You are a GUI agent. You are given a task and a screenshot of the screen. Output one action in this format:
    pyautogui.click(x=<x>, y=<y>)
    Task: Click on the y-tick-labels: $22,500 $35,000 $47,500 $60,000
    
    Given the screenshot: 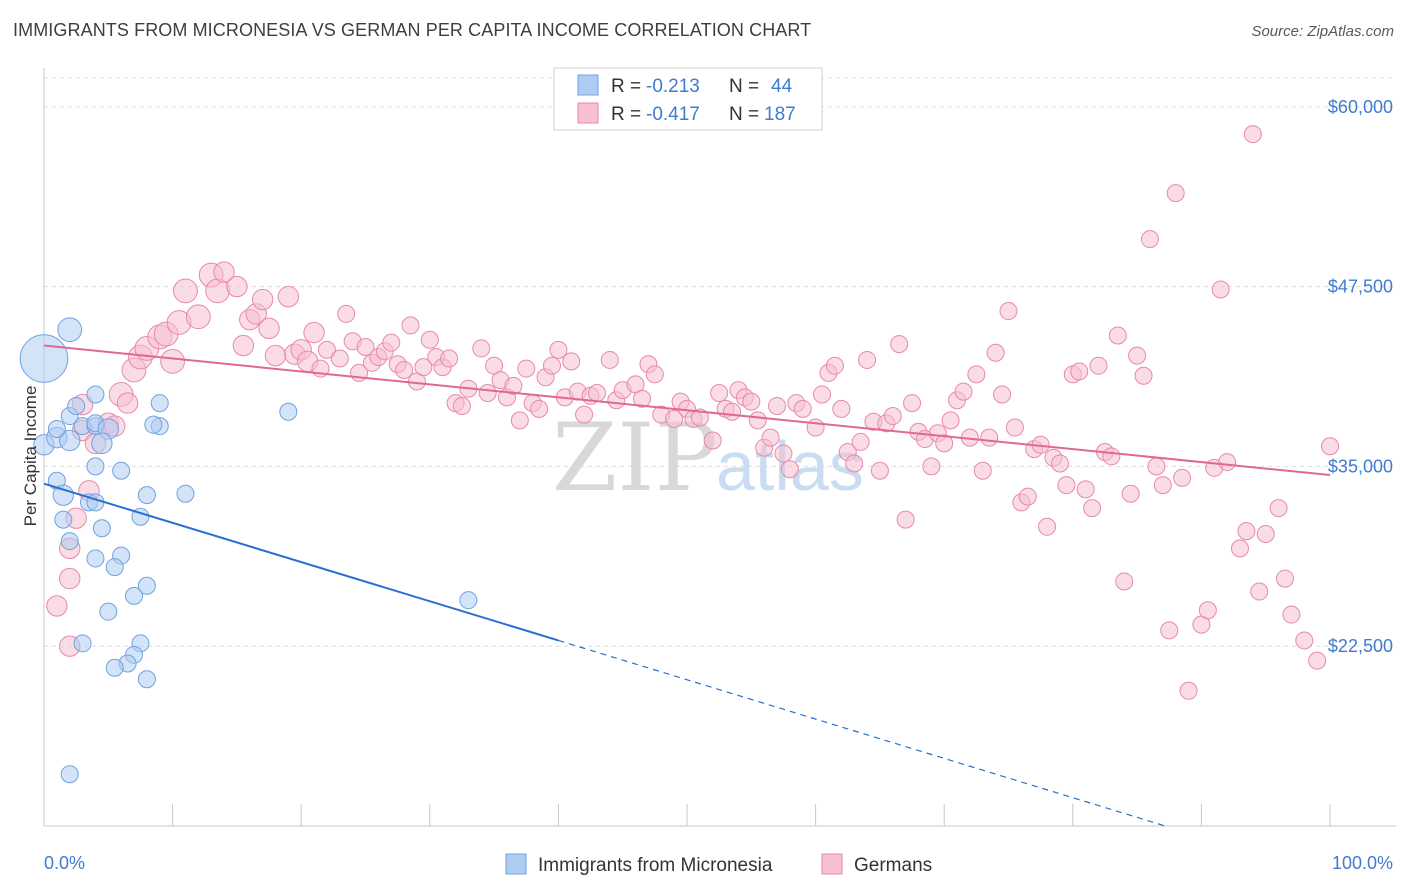 What is the action you would take?
    pyautogui.click(x=1360, y=376)
    